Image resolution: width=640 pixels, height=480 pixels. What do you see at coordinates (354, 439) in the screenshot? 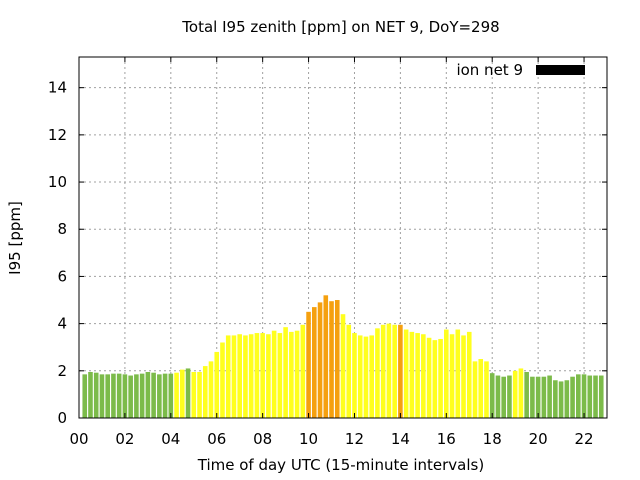
I see `x-tick-label: 12` at bounding box center [354, 439].